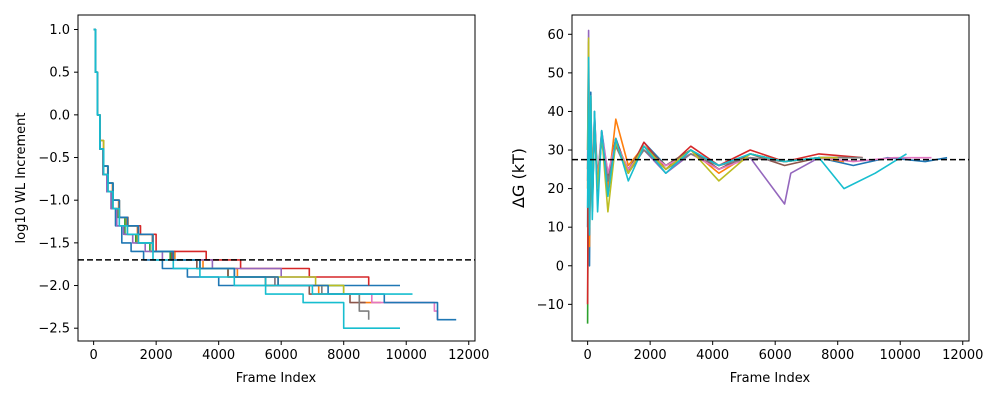 The image size is (1000, 404). What do you see at coordinates (281, 355) in the screenshot?
I see `left-x-tick-label: 6000` at bounding box center [281, 355].